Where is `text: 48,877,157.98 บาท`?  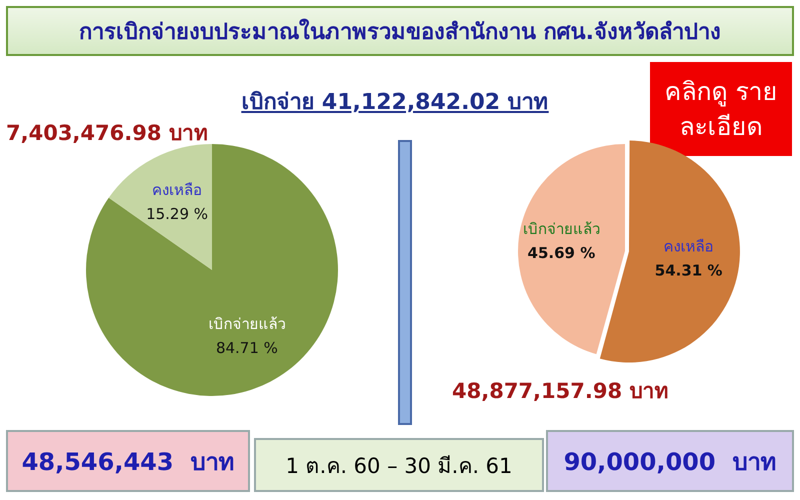 text: 48,877,157.98 บาท is located at coordinates (560, 391).